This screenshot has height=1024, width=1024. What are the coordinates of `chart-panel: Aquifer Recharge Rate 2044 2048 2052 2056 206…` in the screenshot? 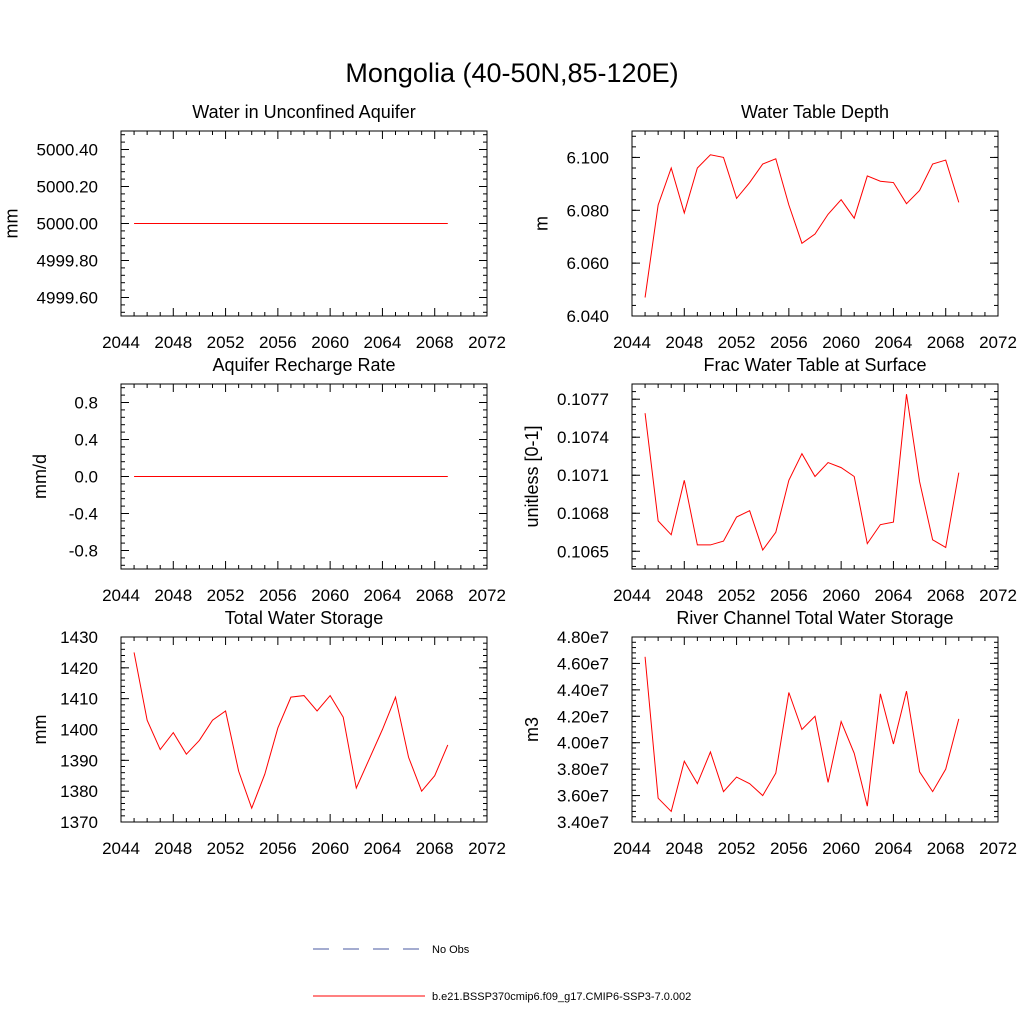 It's located at (268, 480).